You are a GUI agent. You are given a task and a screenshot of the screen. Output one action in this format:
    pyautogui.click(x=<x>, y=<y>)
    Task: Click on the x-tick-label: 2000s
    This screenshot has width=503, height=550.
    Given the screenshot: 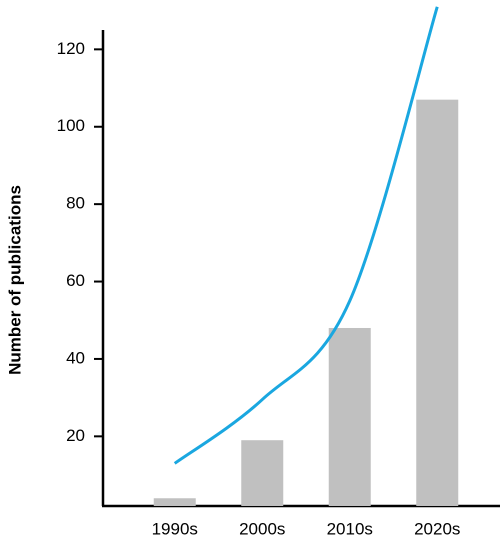 What is the action you would take?
    pyautogui.click(x=262, y=528)
    